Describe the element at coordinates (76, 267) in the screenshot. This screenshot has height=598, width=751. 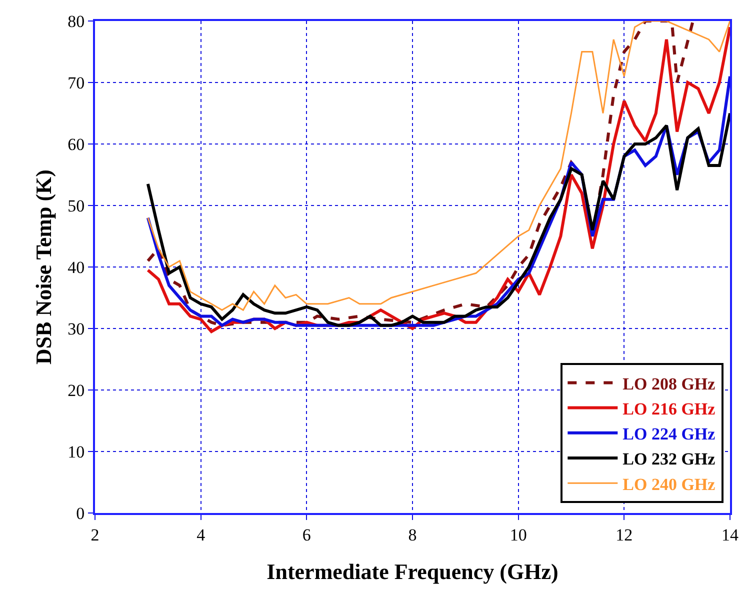
I see `y-tick-label: 40` at that location.